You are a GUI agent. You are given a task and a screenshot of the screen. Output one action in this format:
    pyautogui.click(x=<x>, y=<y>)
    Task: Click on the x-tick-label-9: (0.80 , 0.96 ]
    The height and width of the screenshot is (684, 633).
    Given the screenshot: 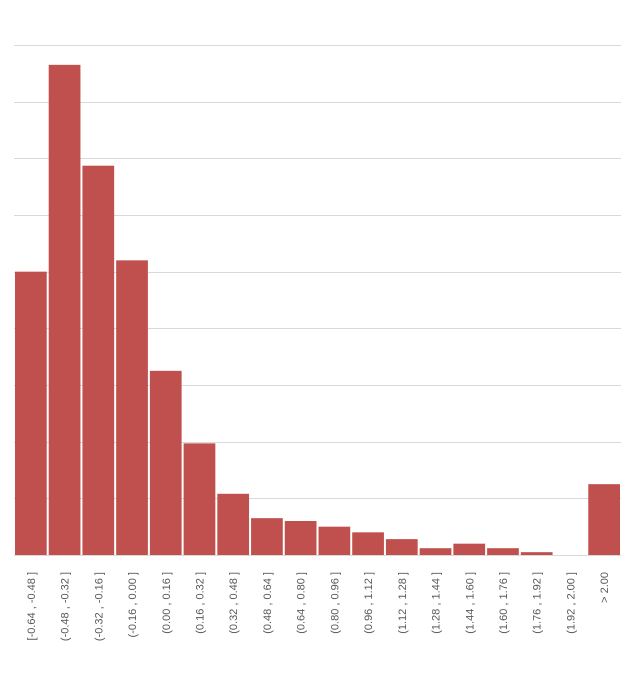 What is the action you would take?
    pyautogui.click(x=335, y=603)
    